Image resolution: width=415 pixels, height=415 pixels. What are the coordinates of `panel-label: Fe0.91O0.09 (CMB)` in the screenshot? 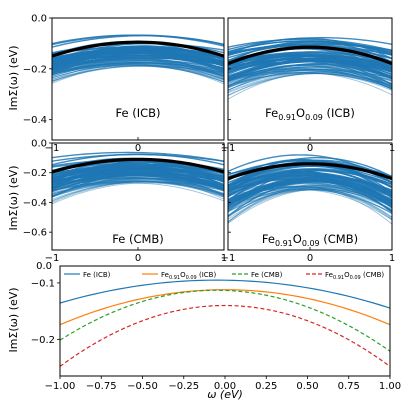 It's located at (310, 240).